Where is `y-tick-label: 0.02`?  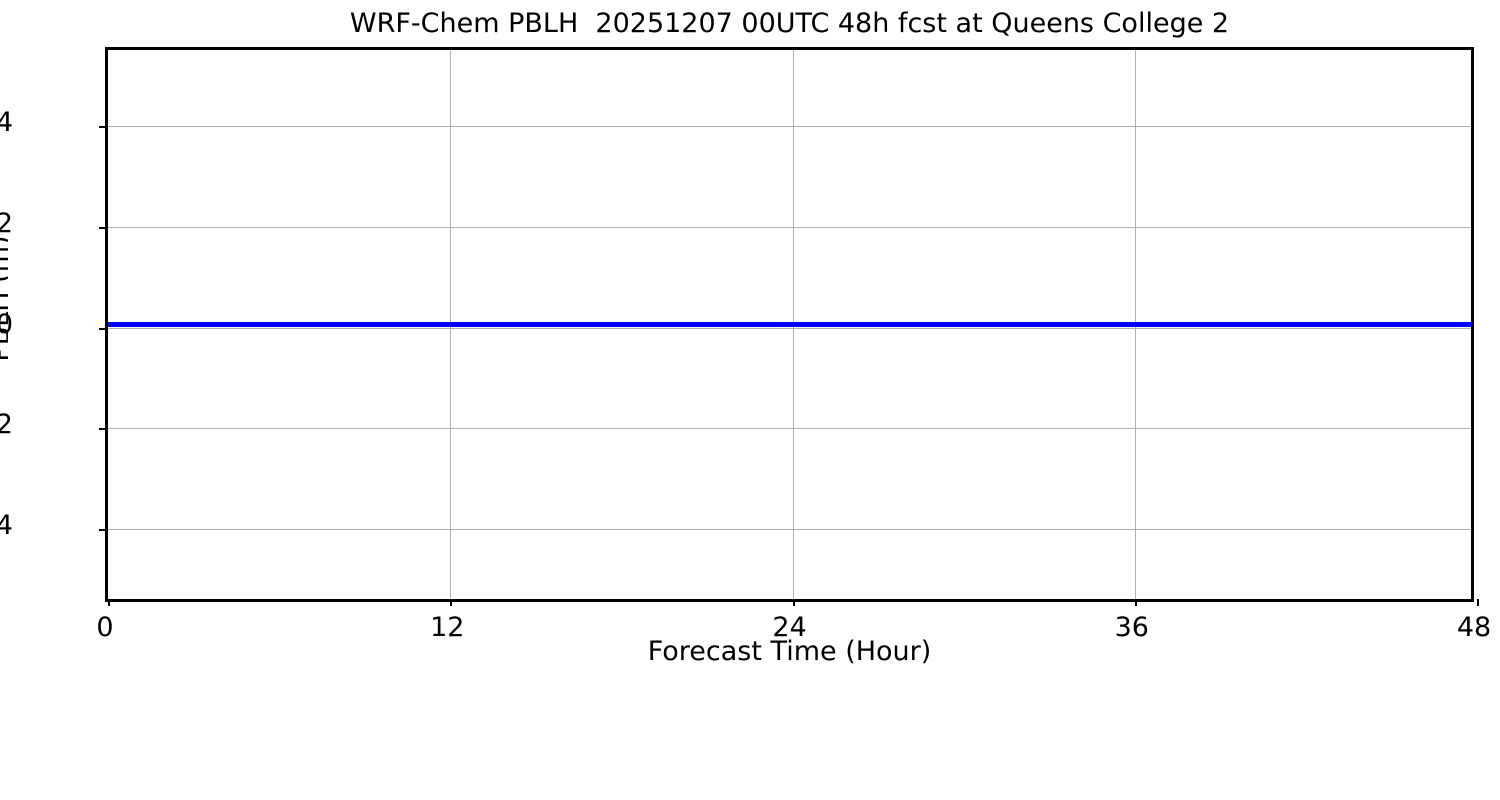
y-tick-label: 0.02 is located at coordinates (6, 223).